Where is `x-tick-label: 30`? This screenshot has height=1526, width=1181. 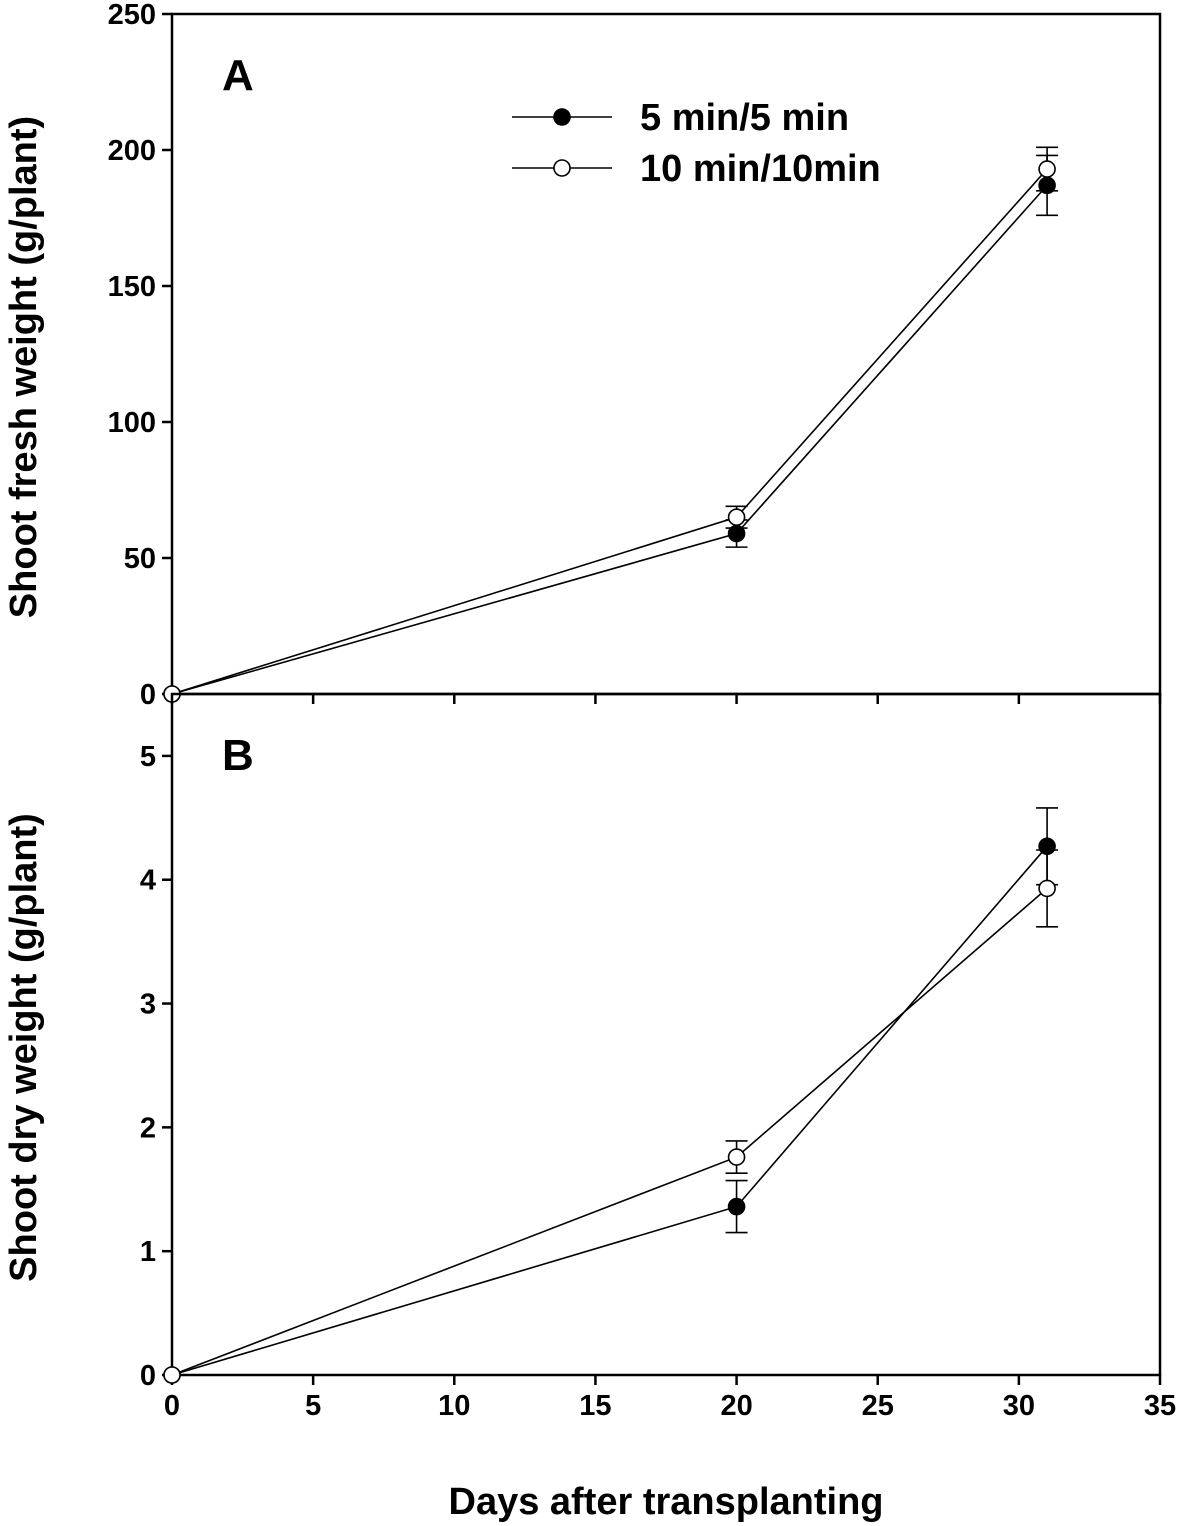 x-tick-label: 30 is located at coordinates (1019, 1406).